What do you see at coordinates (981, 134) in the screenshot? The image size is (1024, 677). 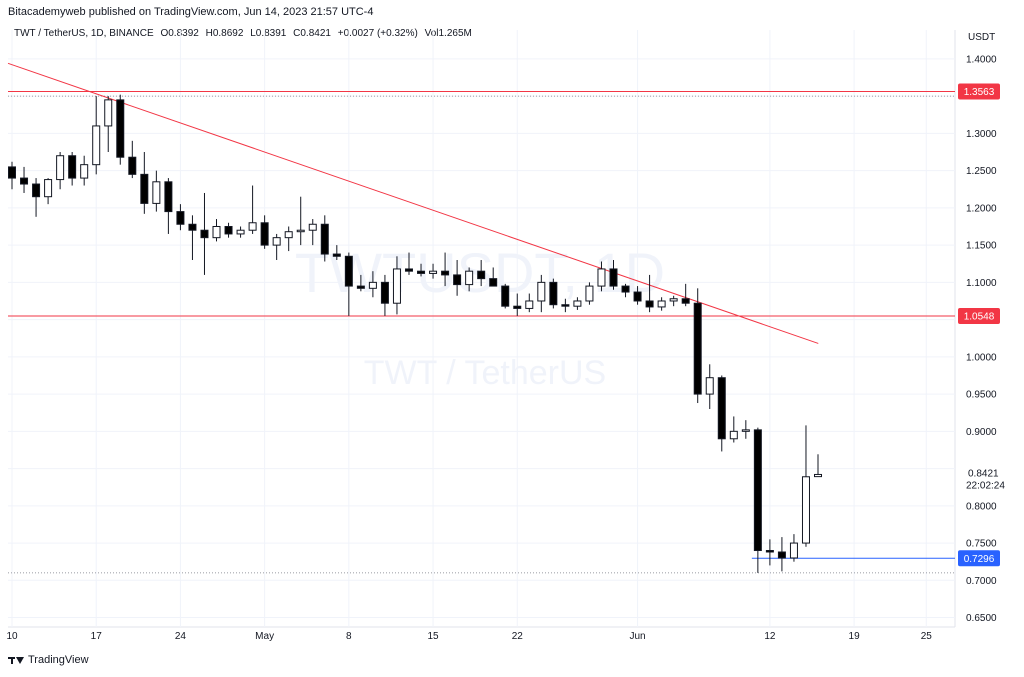 I see `y-tick-label: 1.3000` at bounding box center [981, 134].